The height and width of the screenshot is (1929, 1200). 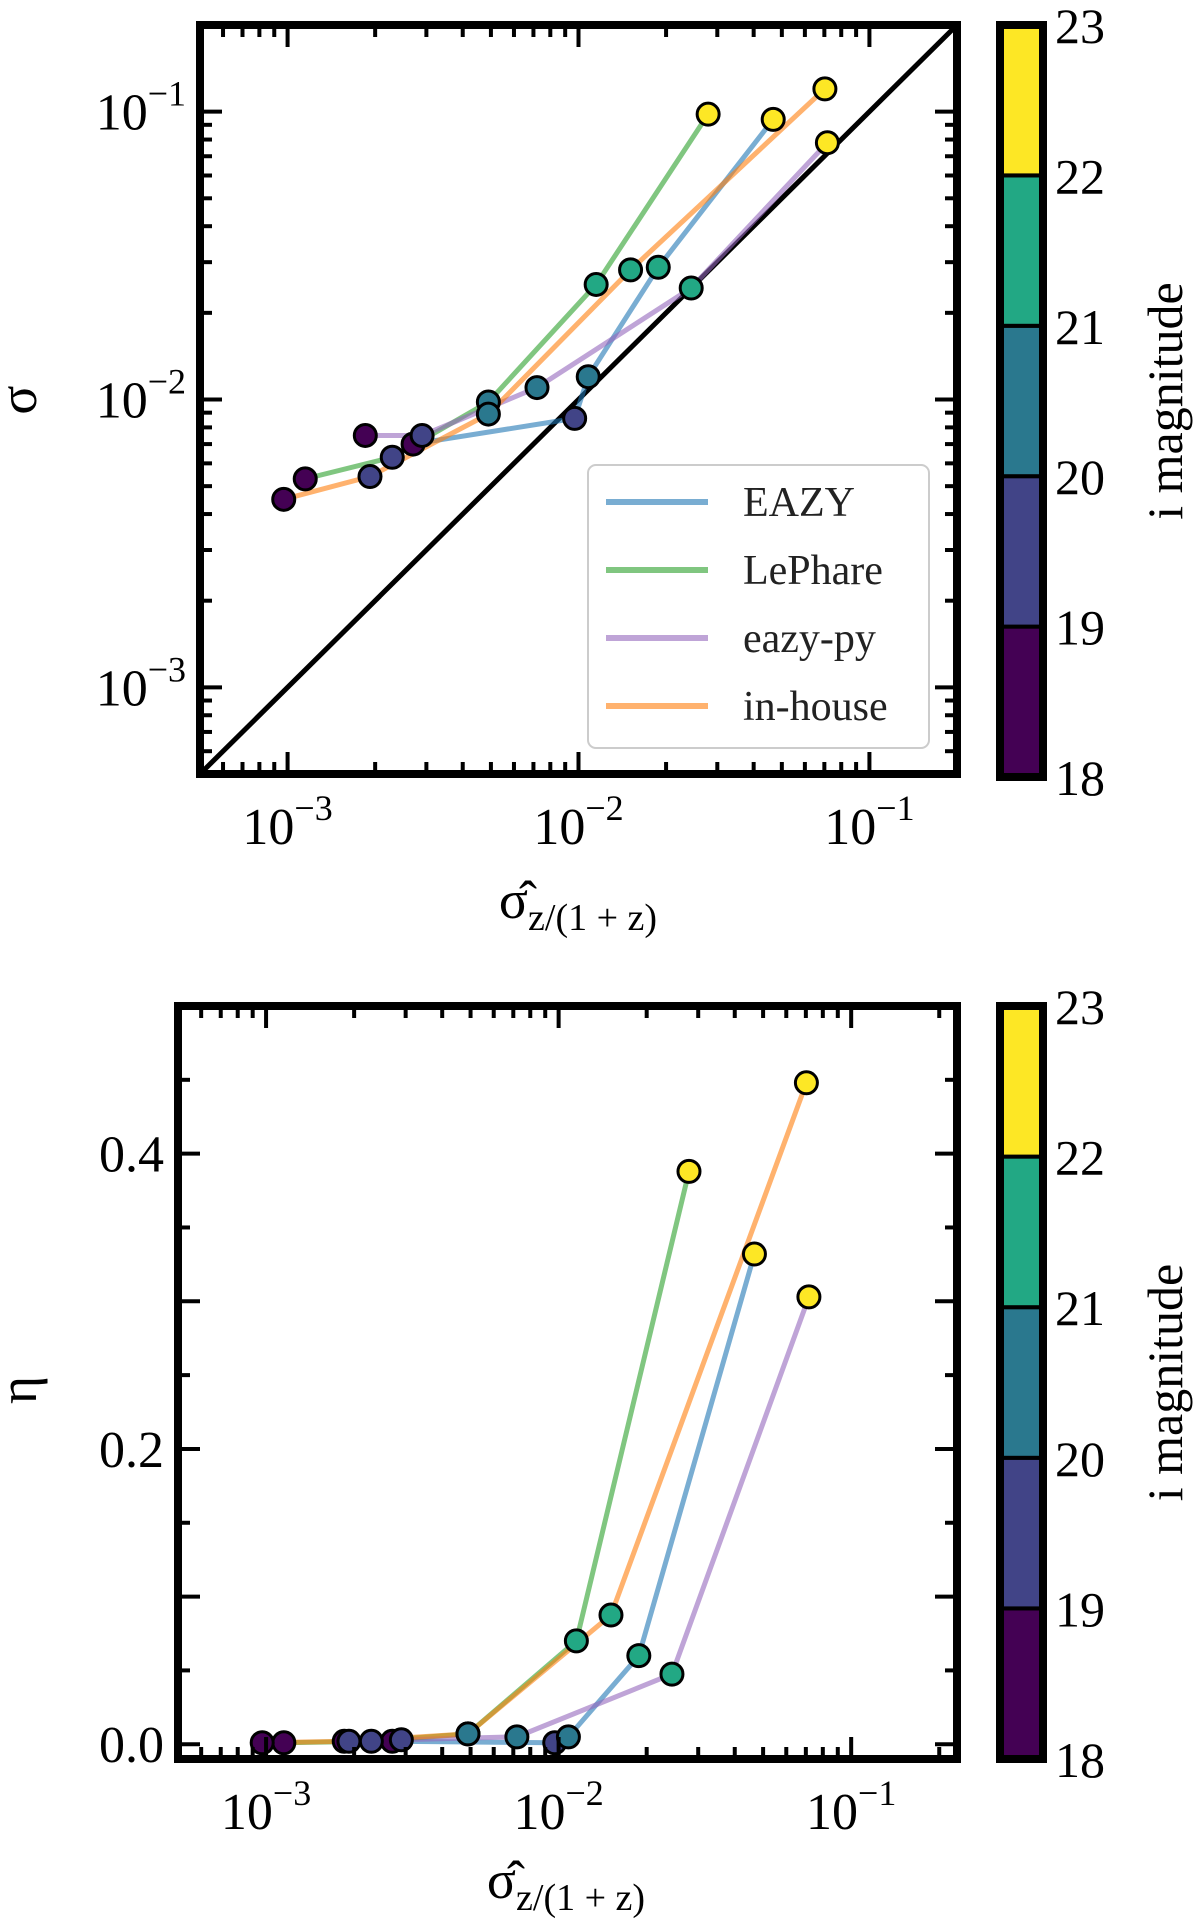 What do you see at coordinates (580, 1898) in the screenshot?
I see `x-label-subscript: z/(1 + z)` at bounding box center [580, 1898].